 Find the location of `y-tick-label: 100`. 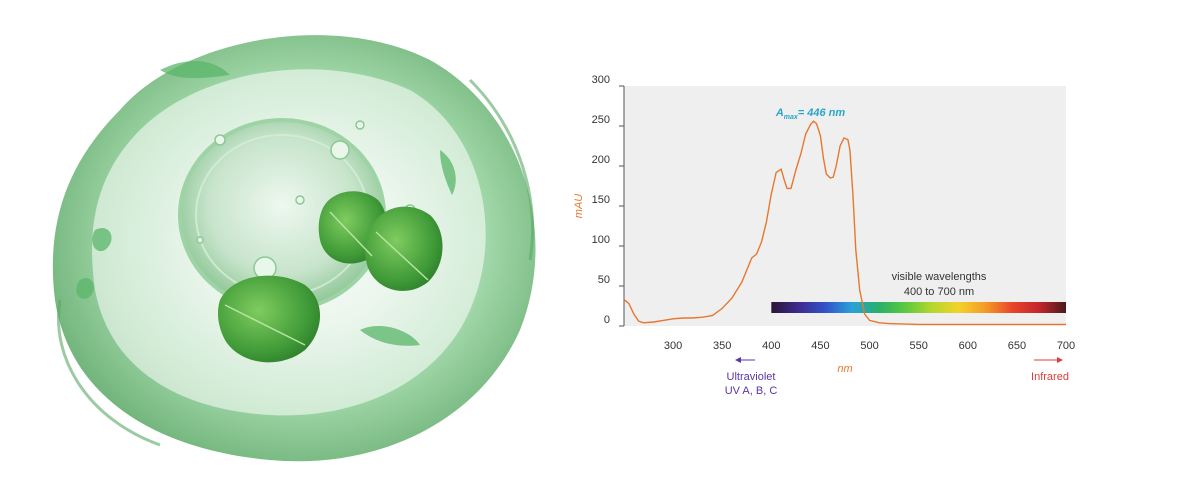

y-tick-label: 100 is located at coordinates (601, 240).